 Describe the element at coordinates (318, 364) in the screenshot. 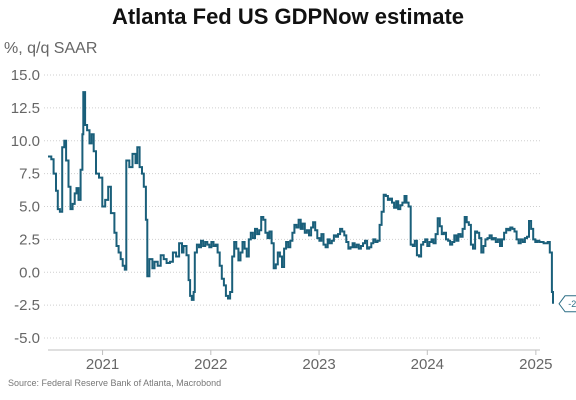

I see `x-tick-label: 2023` at that location.